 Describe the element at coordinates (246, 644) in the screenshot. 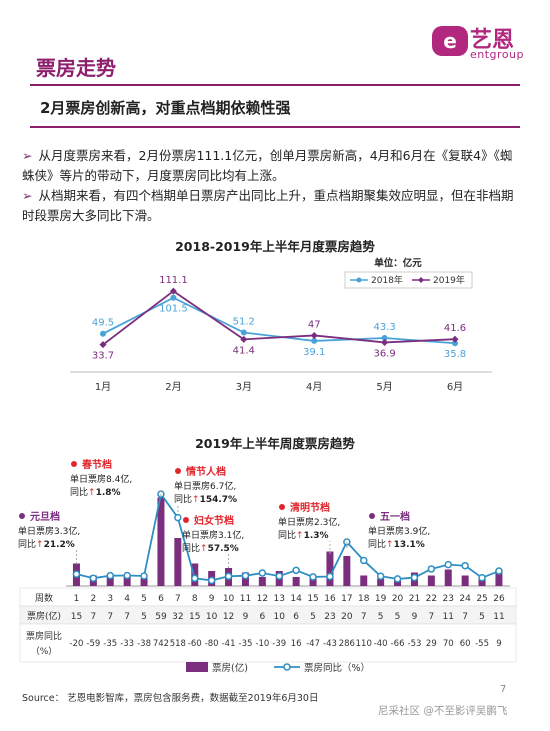

I see `week-yoy: -35` at that location.